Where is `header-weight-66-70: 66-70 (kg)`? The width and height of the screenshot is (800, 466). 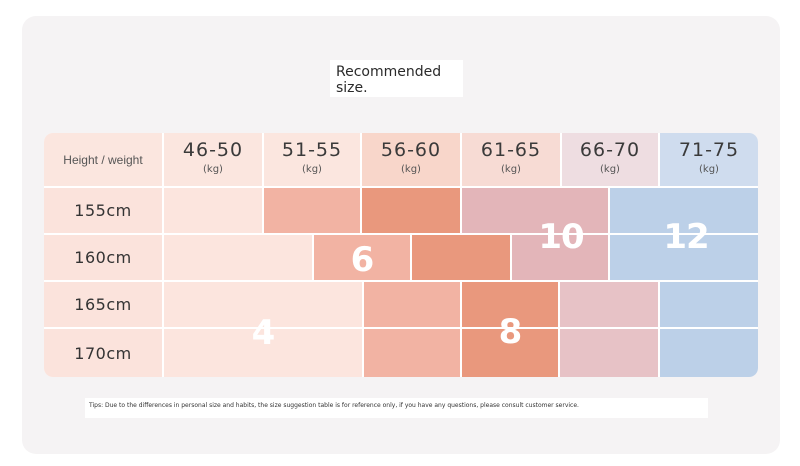 header-weight-66-70: 66-70 (kg) is located at coordinates (610, 159).